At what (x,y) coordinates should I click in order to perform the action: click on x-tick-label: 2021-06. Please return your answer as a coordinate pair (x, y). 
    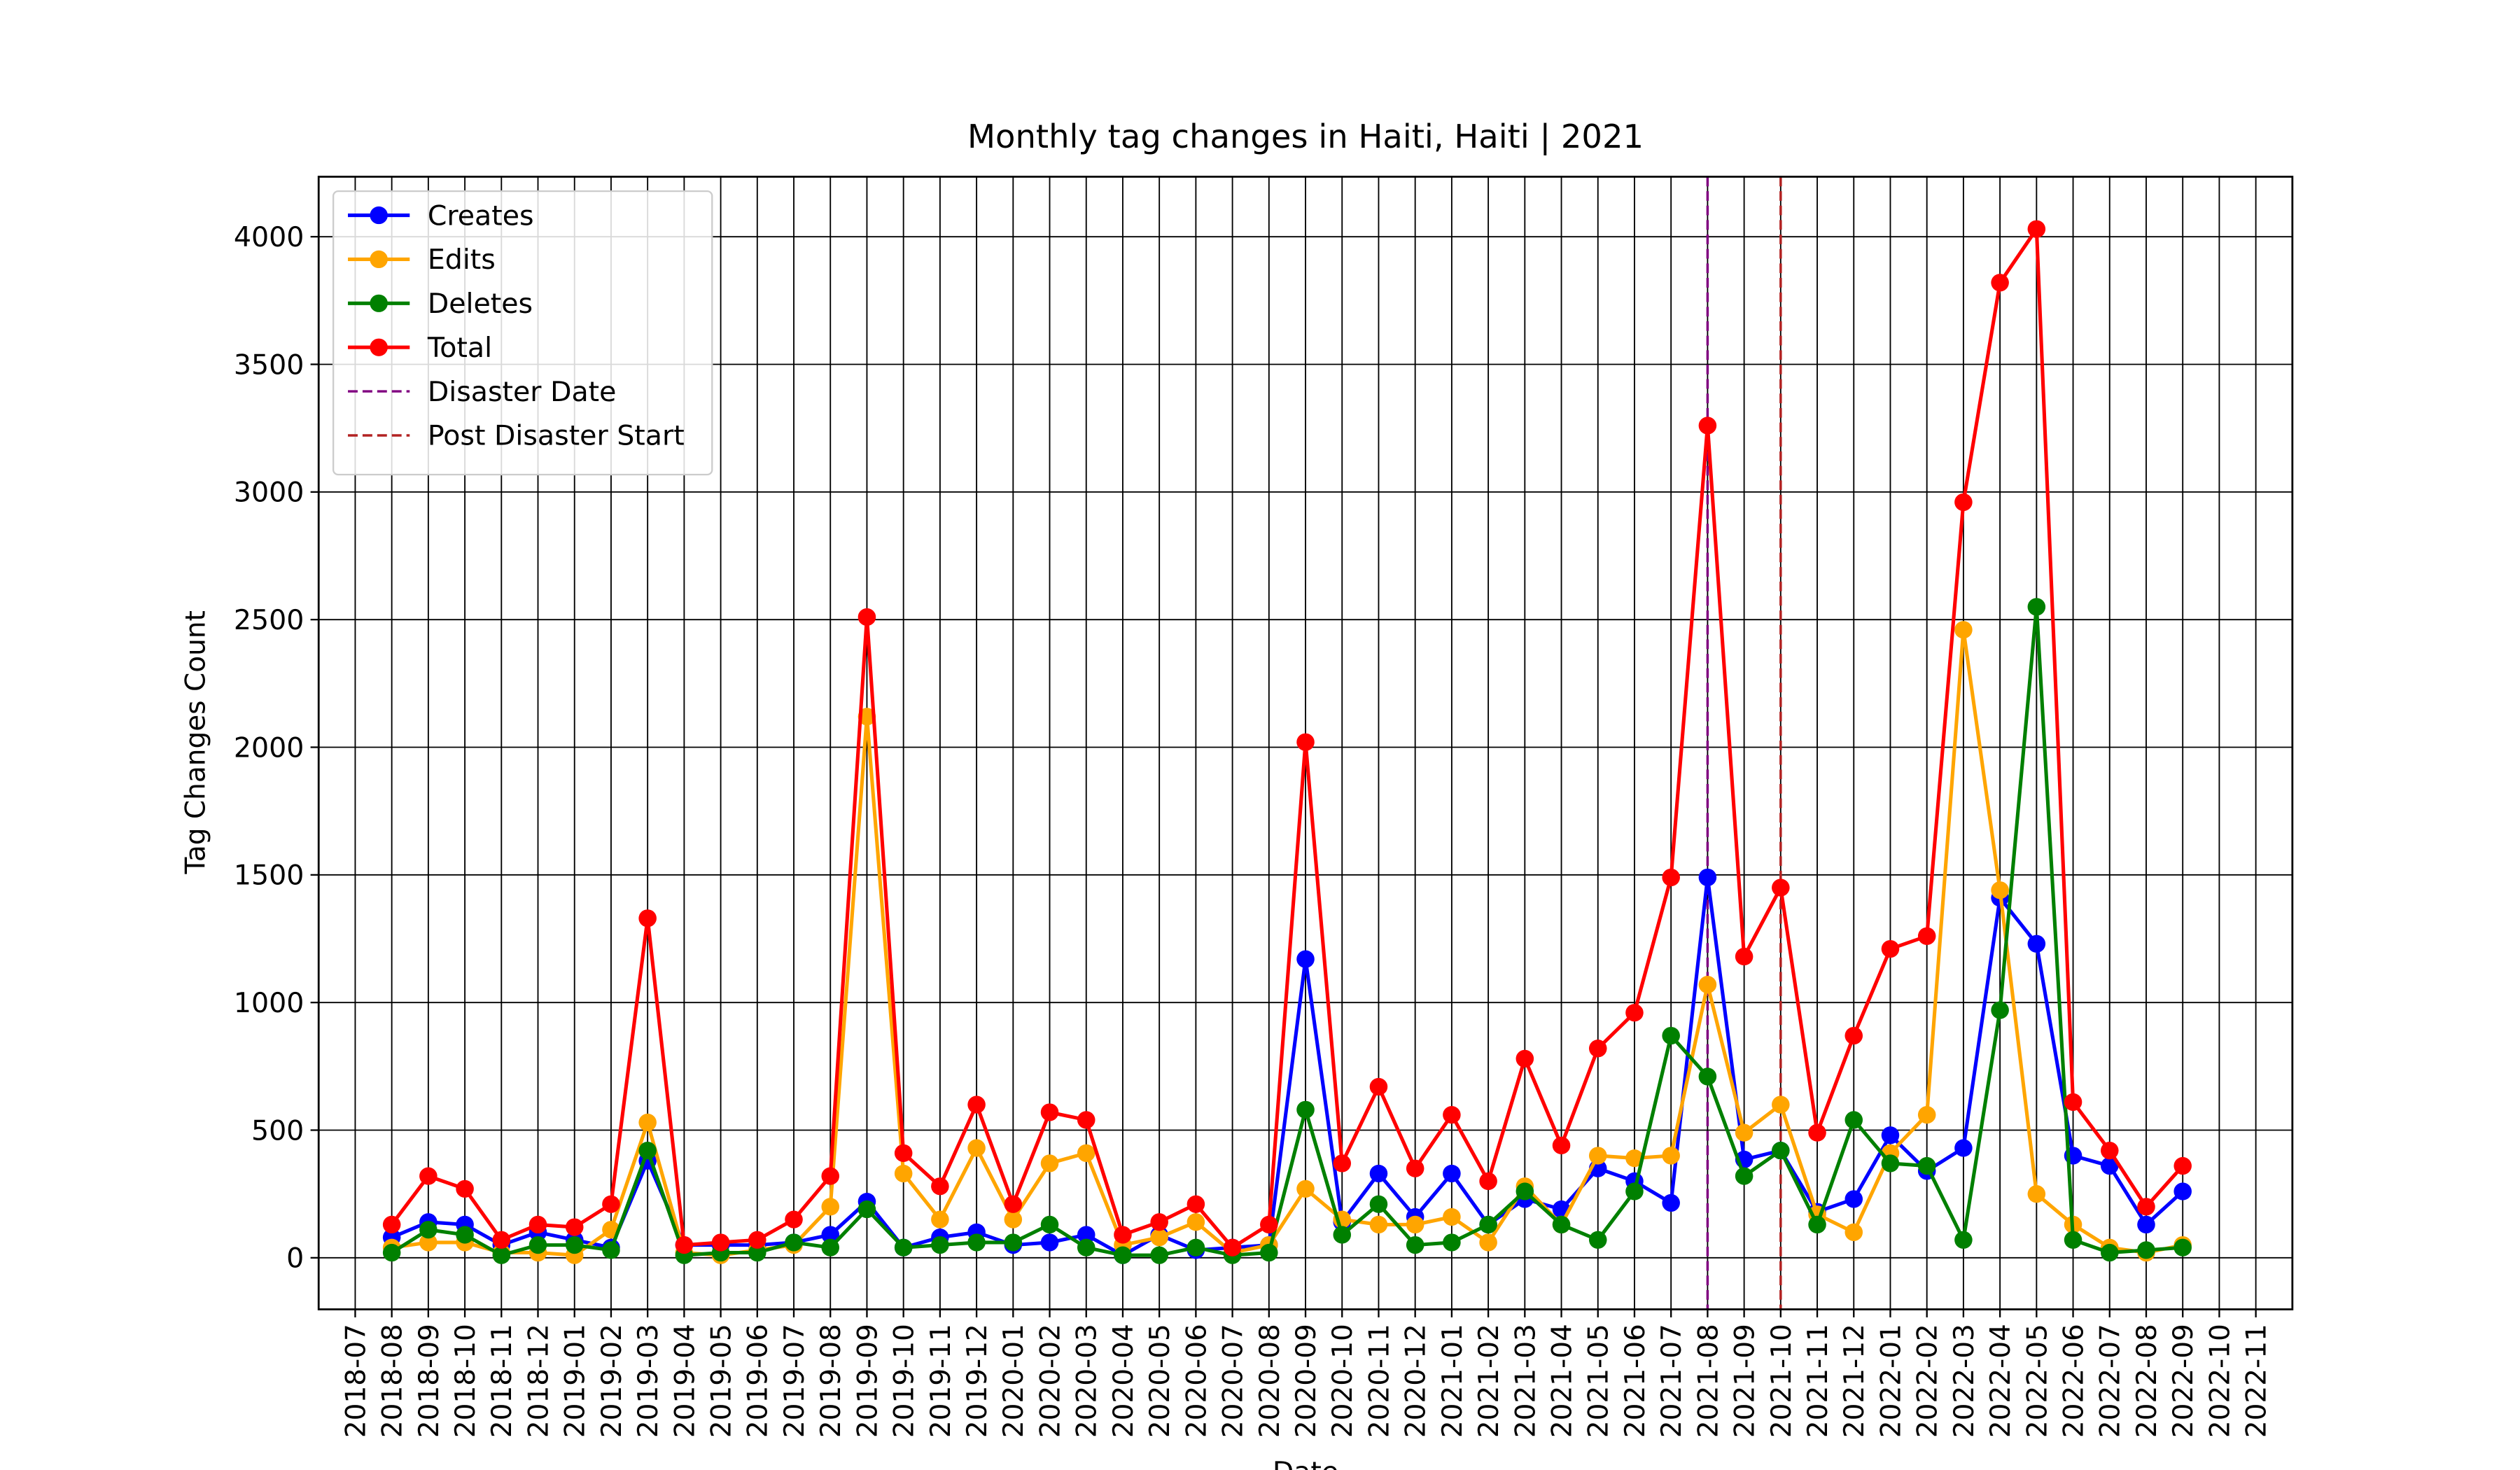
    Looking at the image, I should click on (1635, 1381).